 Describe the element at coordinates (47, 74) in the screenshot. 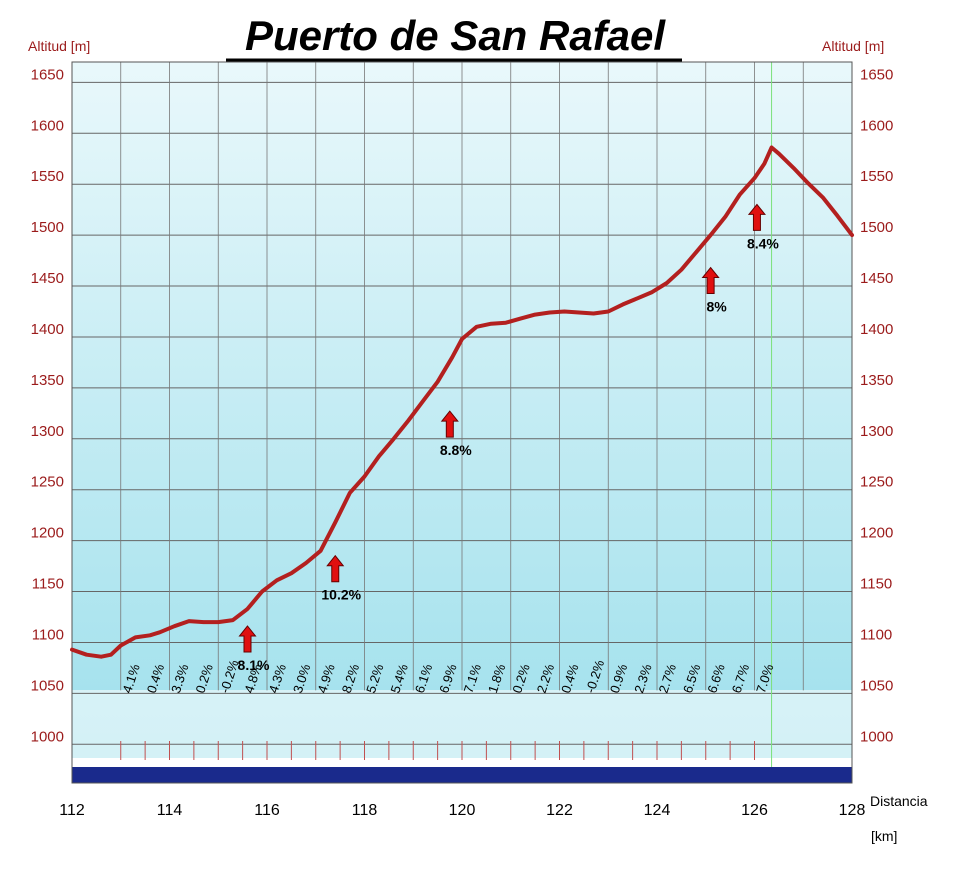

I see `y-tick-label-left: 1650` at that location.